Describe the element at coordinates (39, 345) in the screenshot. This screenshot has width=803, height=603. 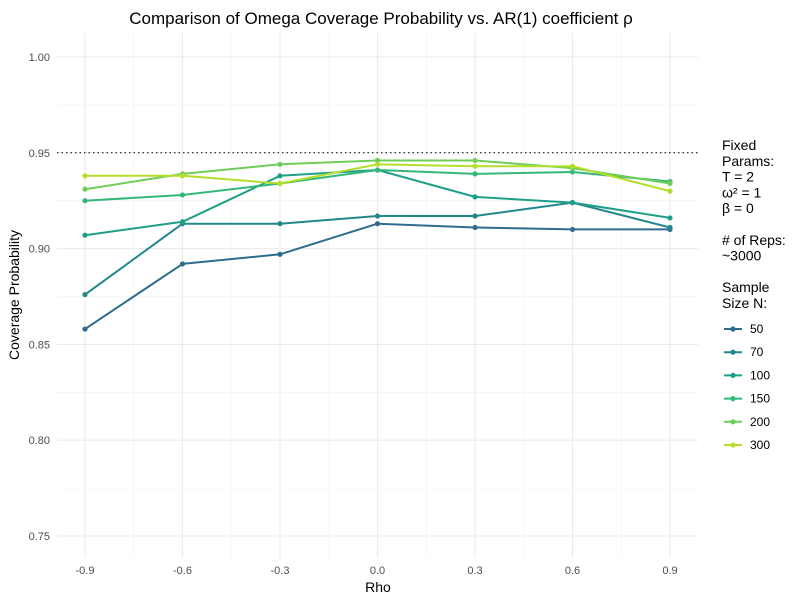
I see `y-tick-label: 0.85` at that location.